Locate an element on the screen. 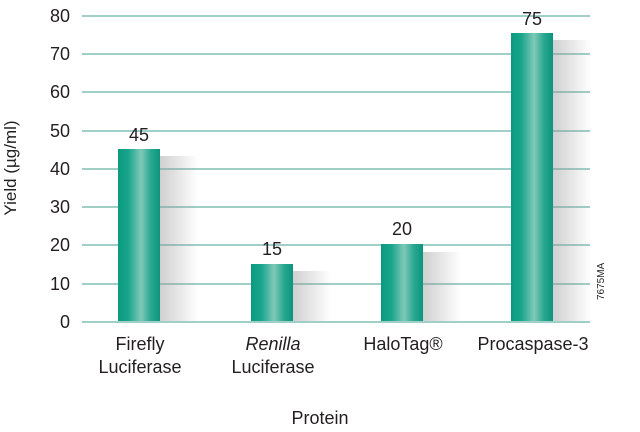 The width and height of the screenshot is (640, 432). category-line: Procaspase-3 is located at coordinates (533, 344).